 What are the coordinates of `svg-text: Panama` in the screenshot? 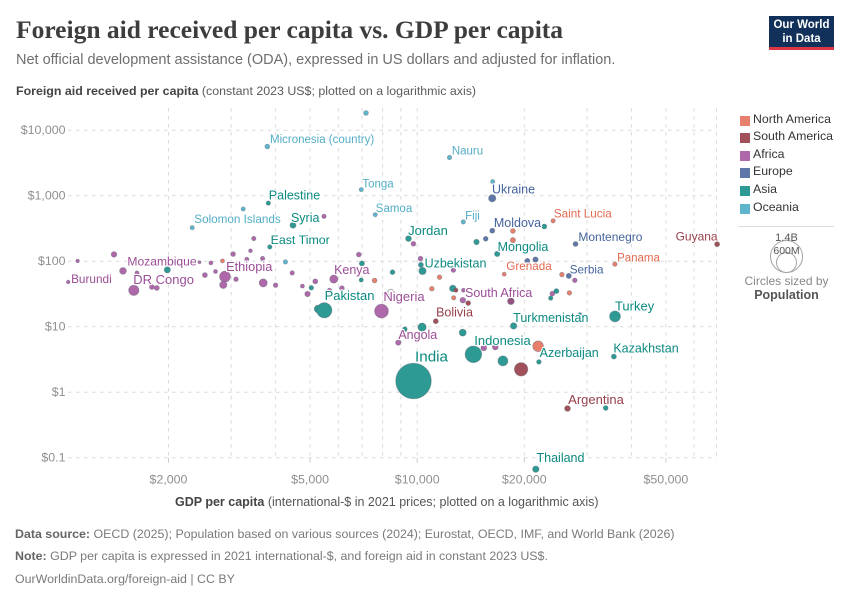 It's located at (638, 258).